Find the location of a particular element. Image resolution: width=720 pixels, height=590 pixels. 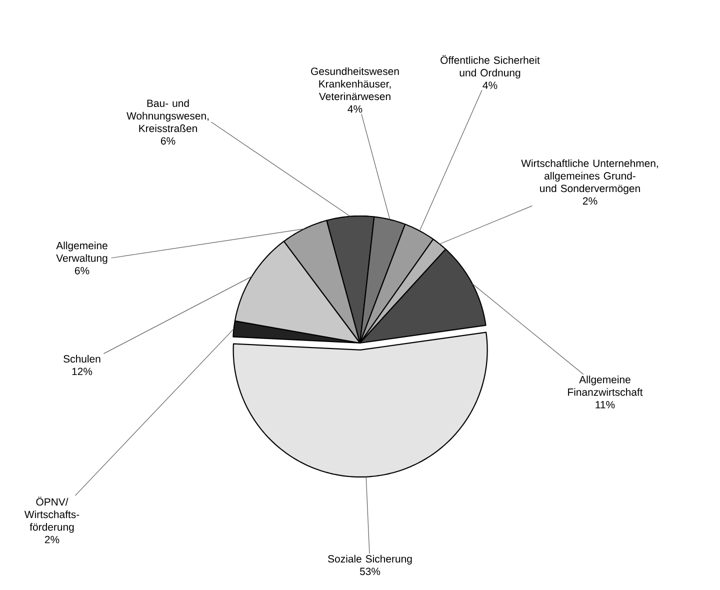

slice-label: Soziale Sicherung is located at coordinates (370, 559).